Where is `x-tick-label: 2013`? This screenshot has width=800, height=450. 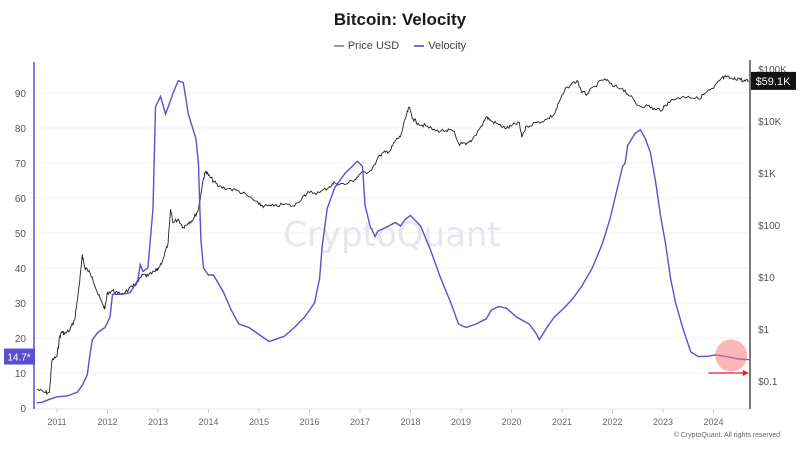 x-tick-label: 2013 is located at coordinates (158, 422).